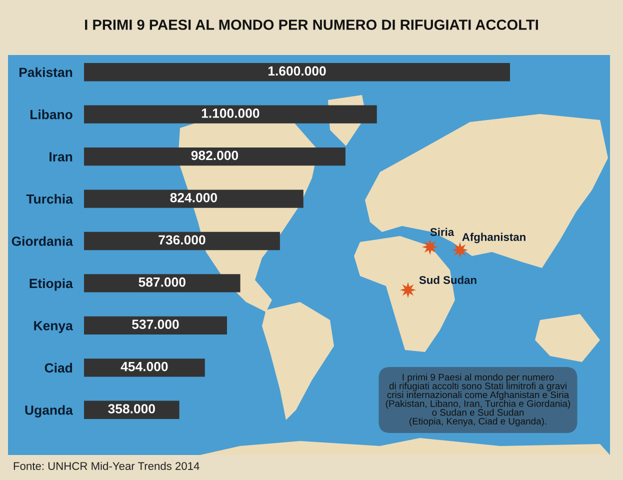  I want to click on y-tick-label: Libano, so click(51, 115).